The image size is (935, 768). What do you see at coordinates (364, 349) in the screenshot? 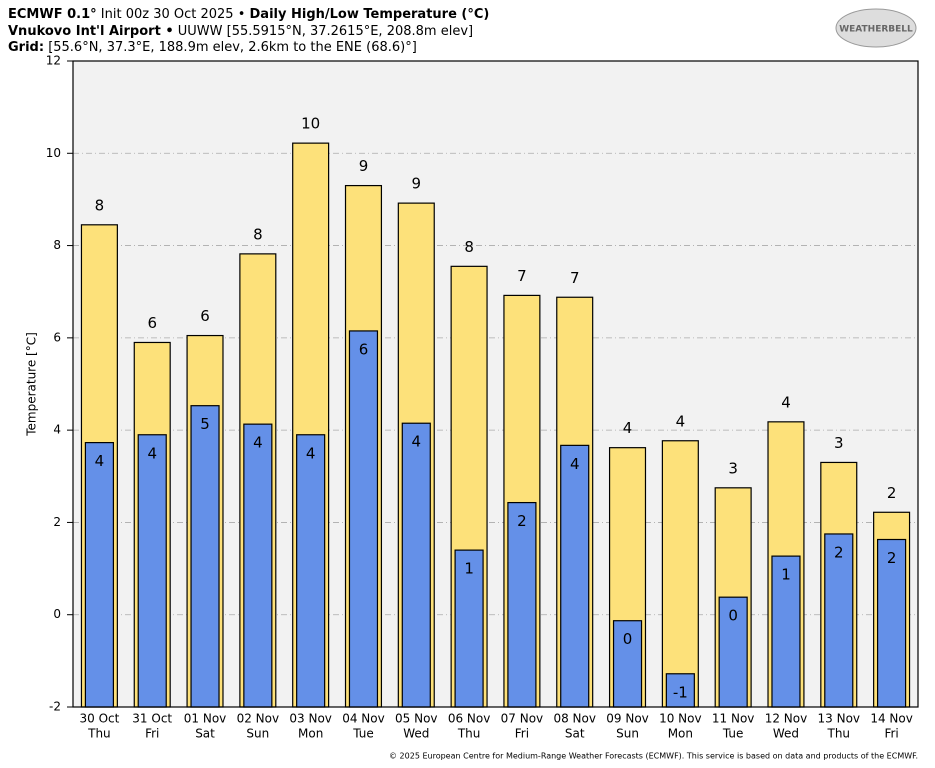
I see `low-value-label: 6` at bounding box center [364, 349].